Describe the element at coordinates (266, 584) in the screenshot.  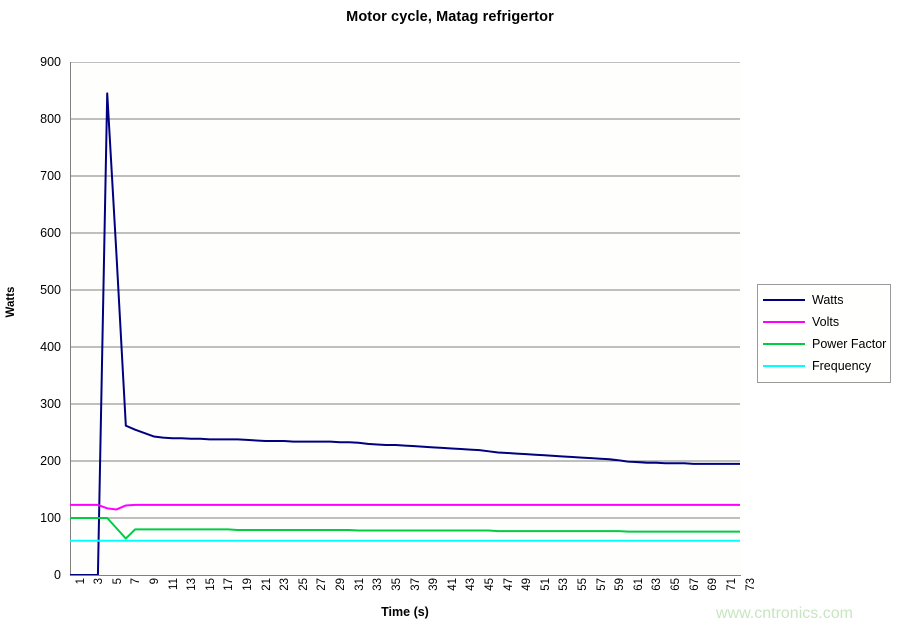
I see `x-tick-label: 21` at that location.